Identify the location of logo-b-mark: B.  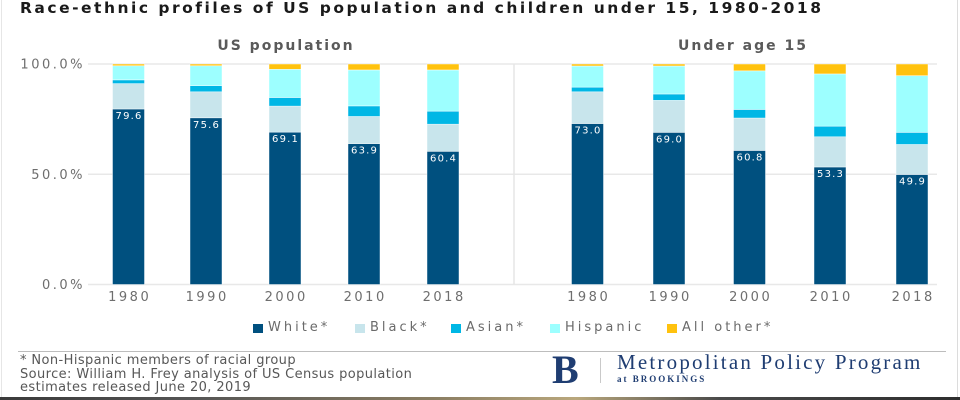
(565, 369).